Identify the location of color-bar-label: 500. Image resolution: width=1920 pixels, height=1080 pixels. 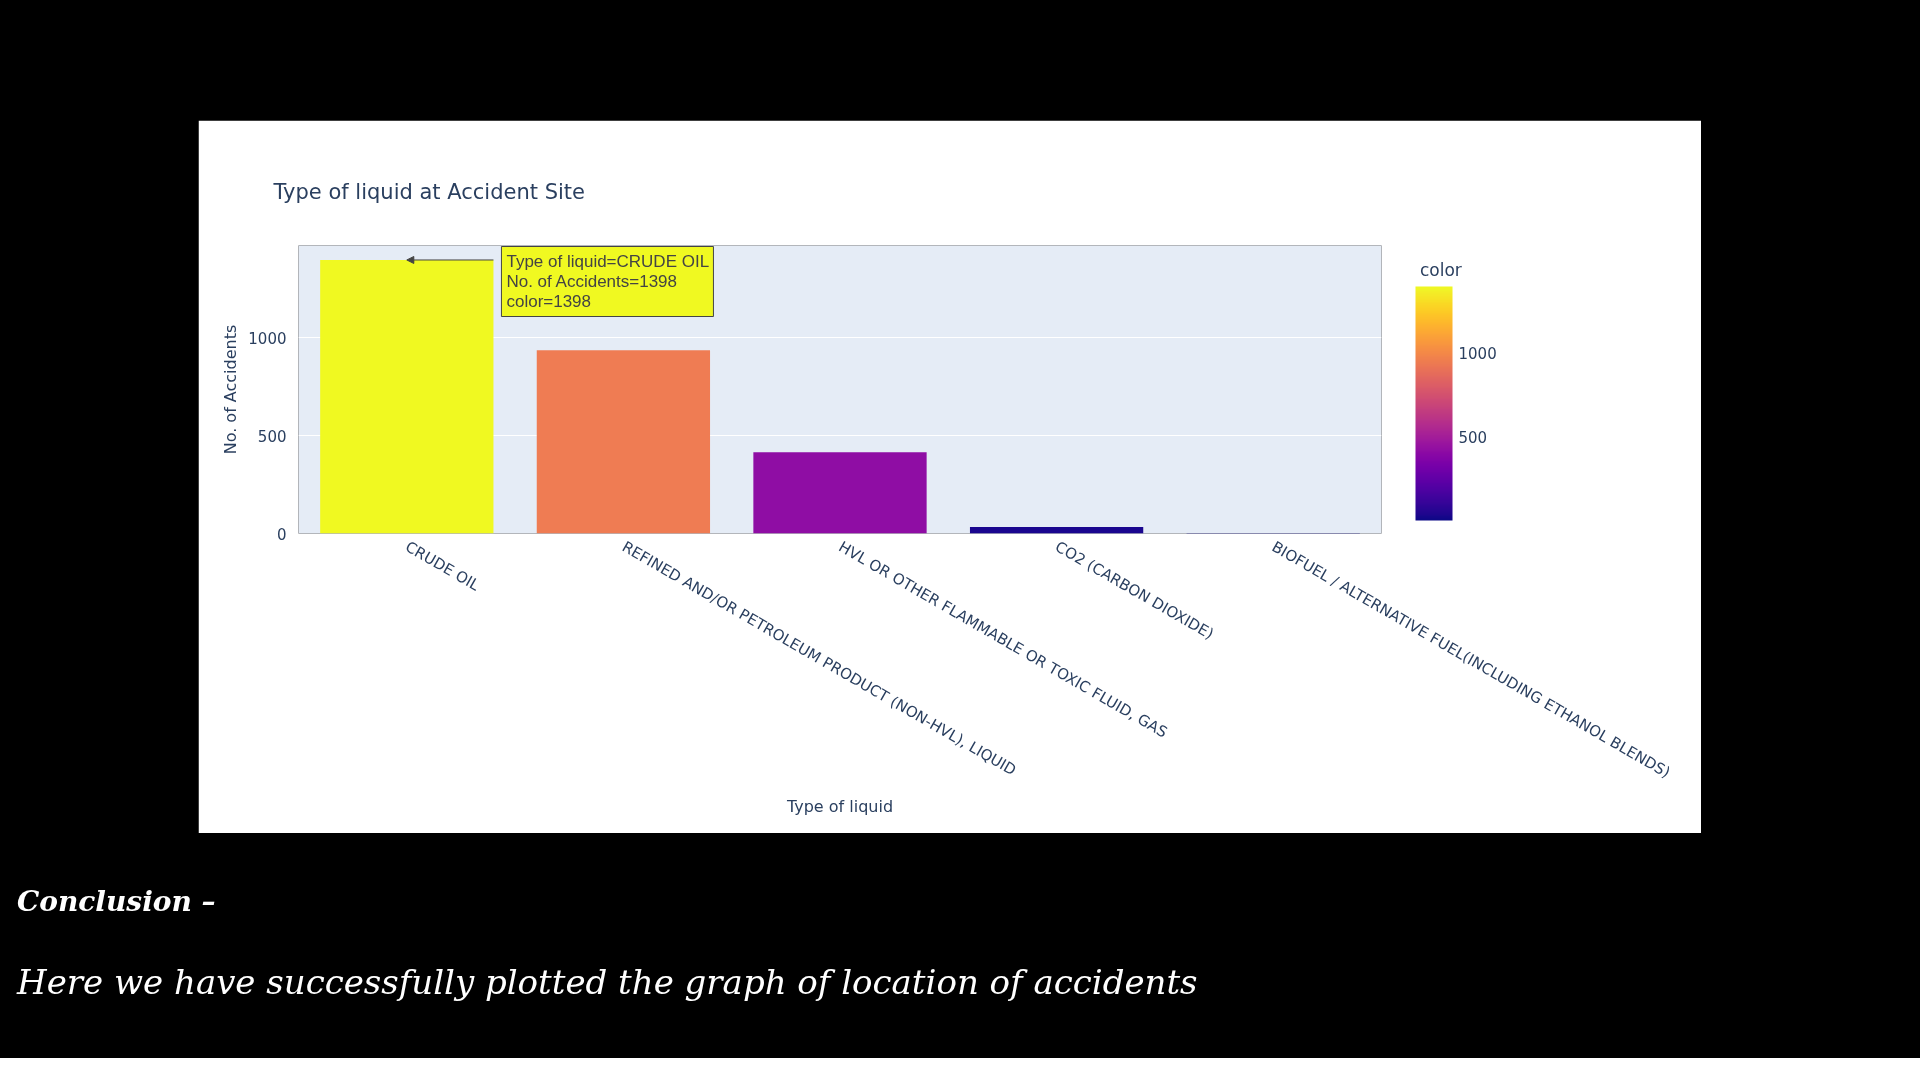
(1473, 438).